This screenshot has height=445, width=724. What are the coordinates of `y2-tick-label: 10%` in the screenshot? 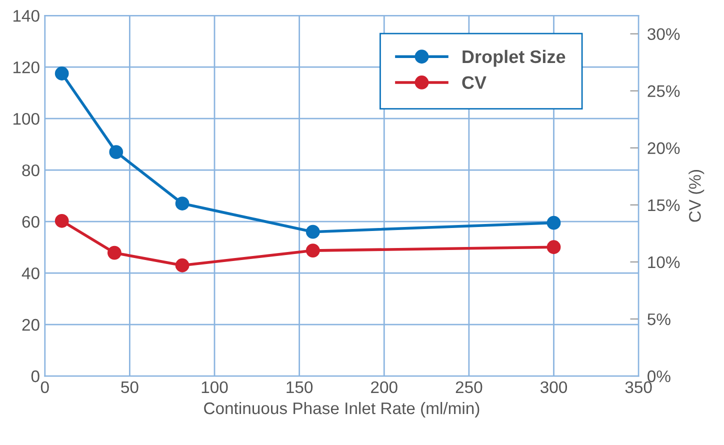 It's located at (664, 262).